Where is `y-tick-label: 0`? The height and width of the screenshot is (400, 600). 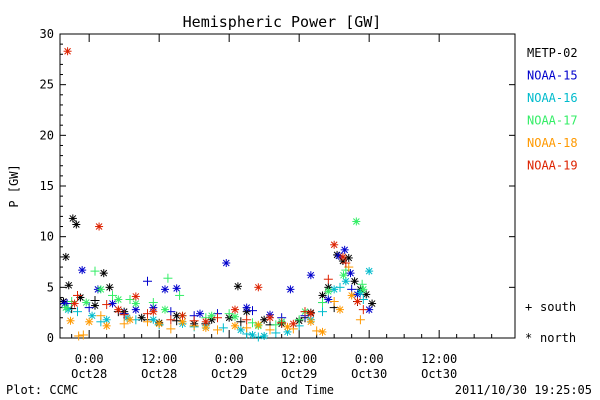 y-tick-label: 0 is located at coordinates (50, 338).